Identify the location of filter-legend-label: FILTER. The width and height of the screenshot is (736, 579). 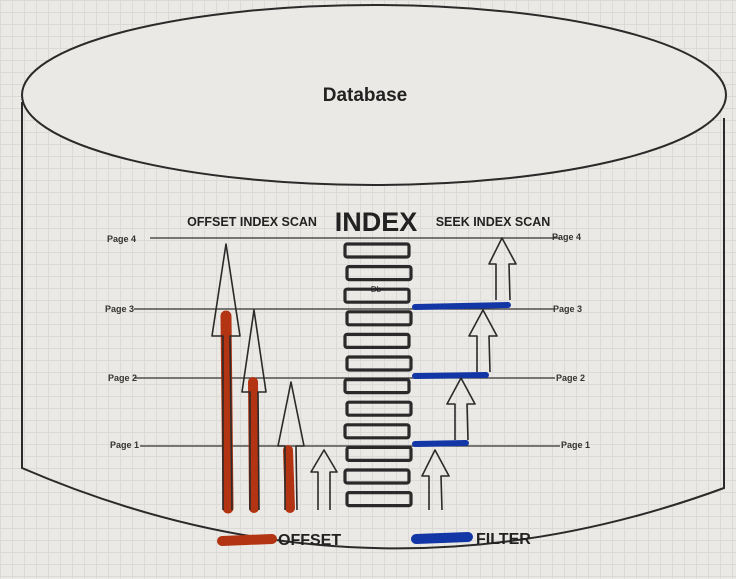
(503, 539).